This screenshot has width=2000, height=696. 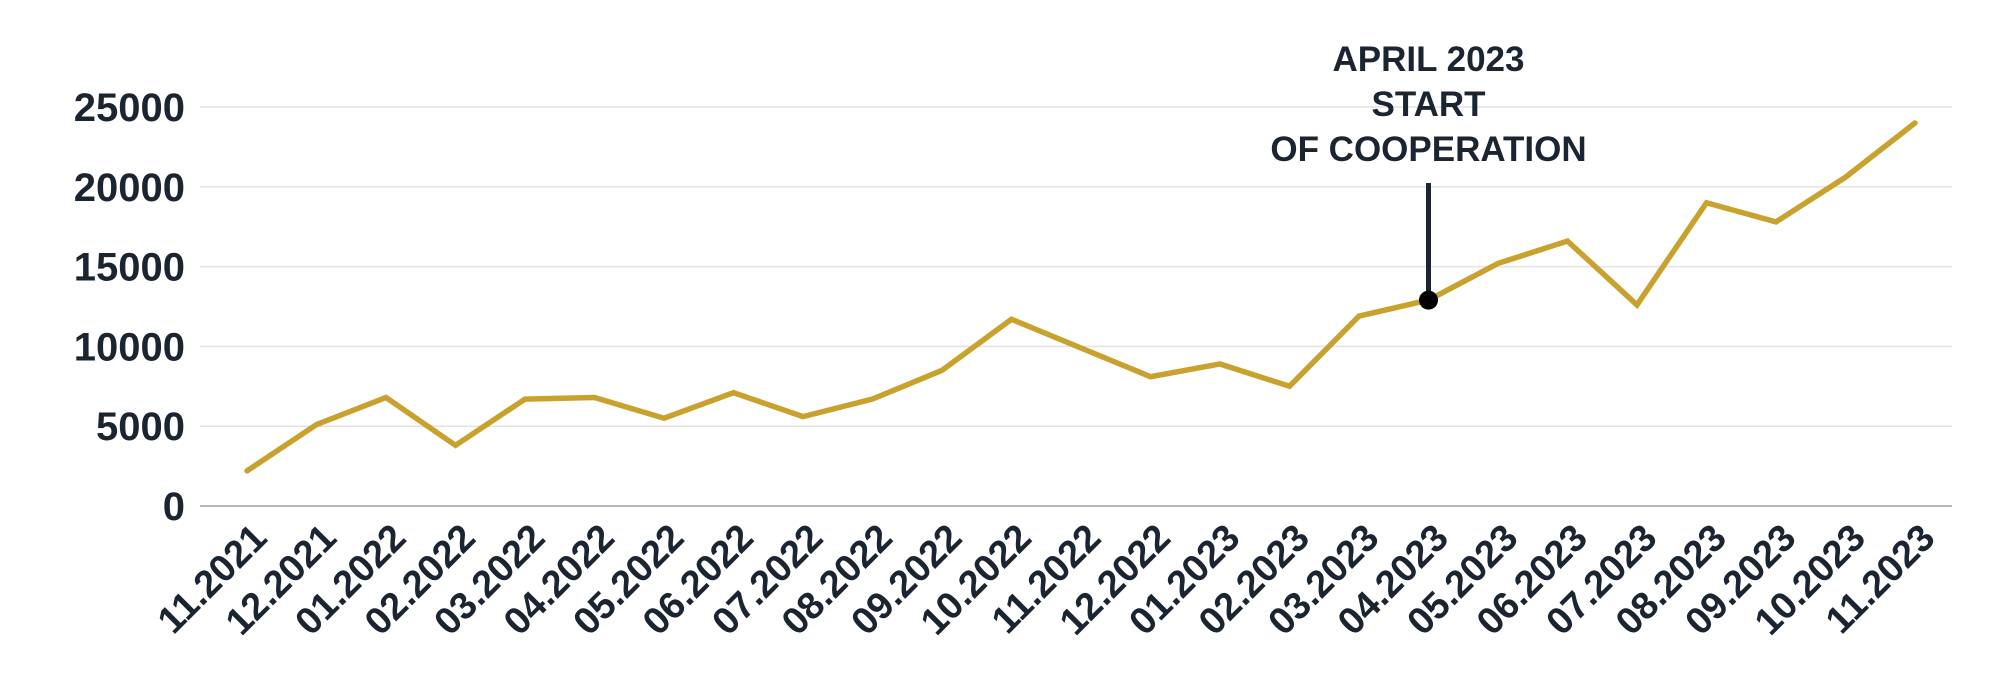 I want to click on y-tick-label: 5000, so click(x=140, y=427).